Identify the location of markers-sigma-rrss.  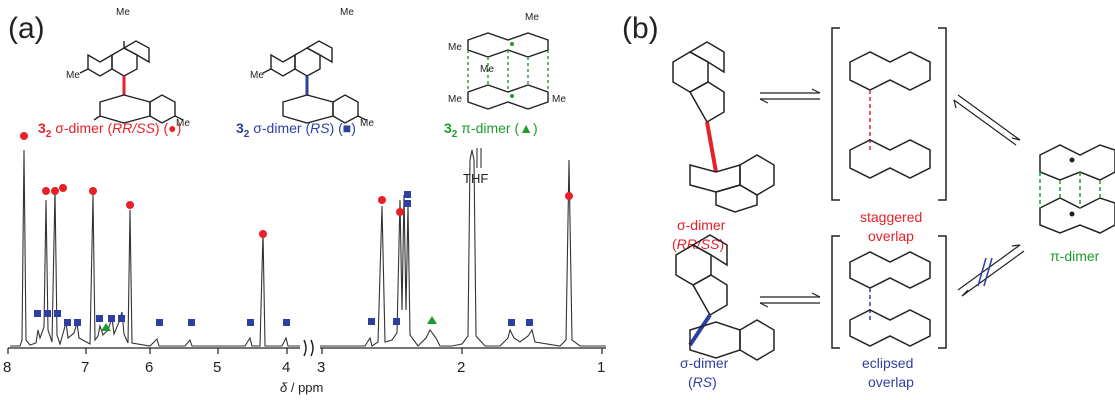
(296, 185).